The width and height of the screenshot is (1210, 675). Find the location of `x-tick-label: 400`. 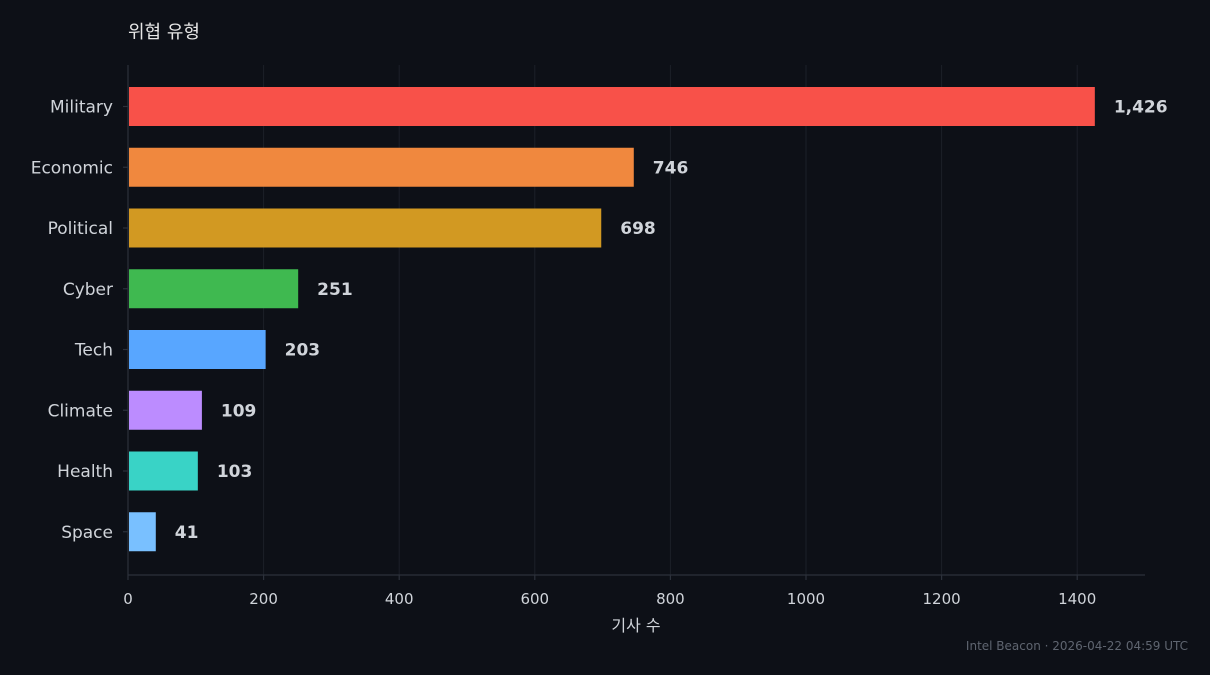

x-tick-label: 400 is located at coordinates (399, 599).